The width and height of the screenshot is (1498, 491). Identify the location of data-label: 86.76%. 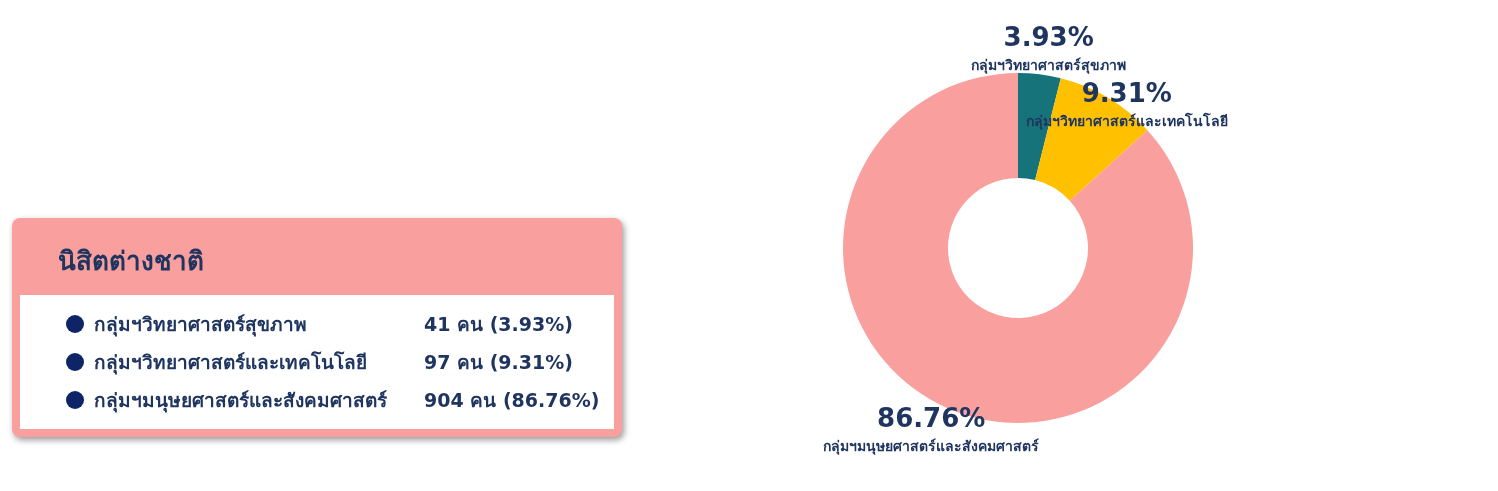
(931, 417).